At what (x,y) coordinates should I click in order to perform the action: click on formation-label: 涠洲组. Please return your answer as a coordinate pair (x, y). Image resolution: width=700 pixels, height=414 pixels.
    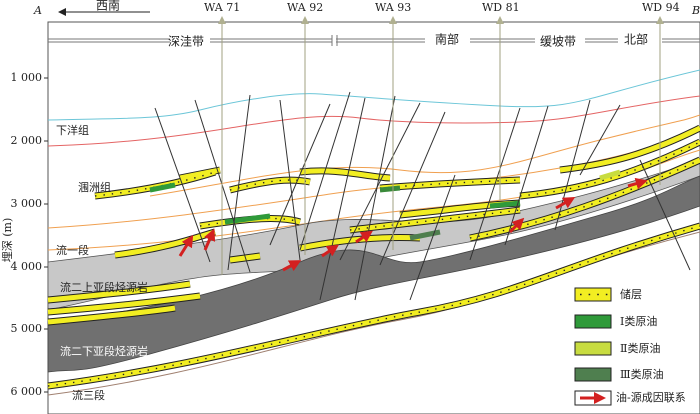
    Looking at the image, I should click on (94, 187).